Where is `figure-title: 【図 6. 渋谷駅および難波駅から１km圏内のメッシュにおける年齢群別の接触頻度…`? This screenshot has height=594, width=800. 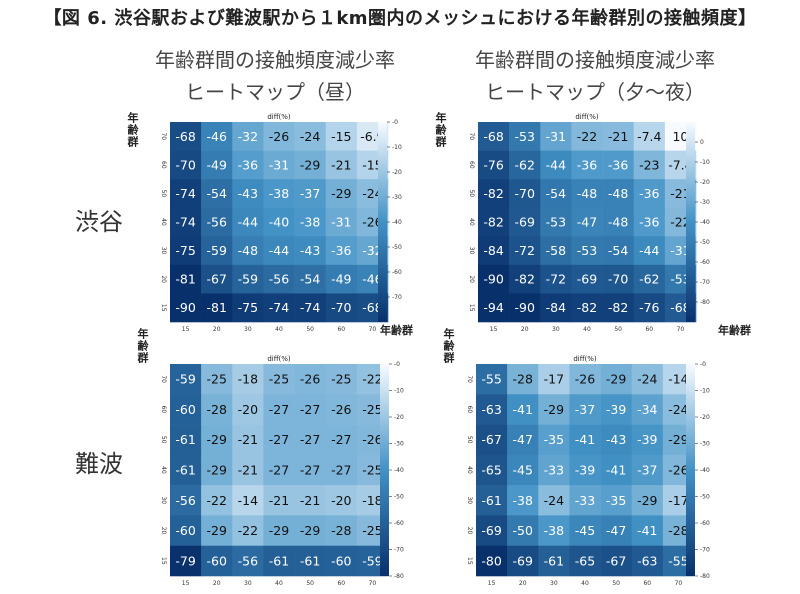
figure-title: 【図 6. 渋谷駅および難波駅から１km圏内のメッシュにおける年齢群別の接触頻度… is located at coordinates (400, 18).